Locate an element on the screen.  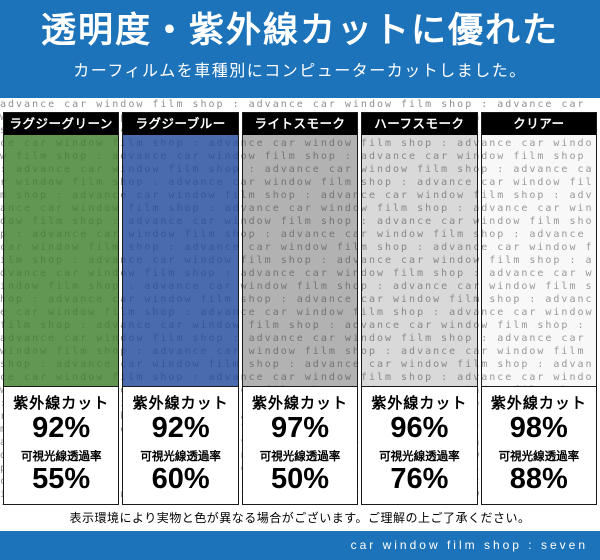
film-column-half-smoke: ハーフスモーク 紫外線カット 96% 可視光線透過率 76% is located at coordinates (419, 308).